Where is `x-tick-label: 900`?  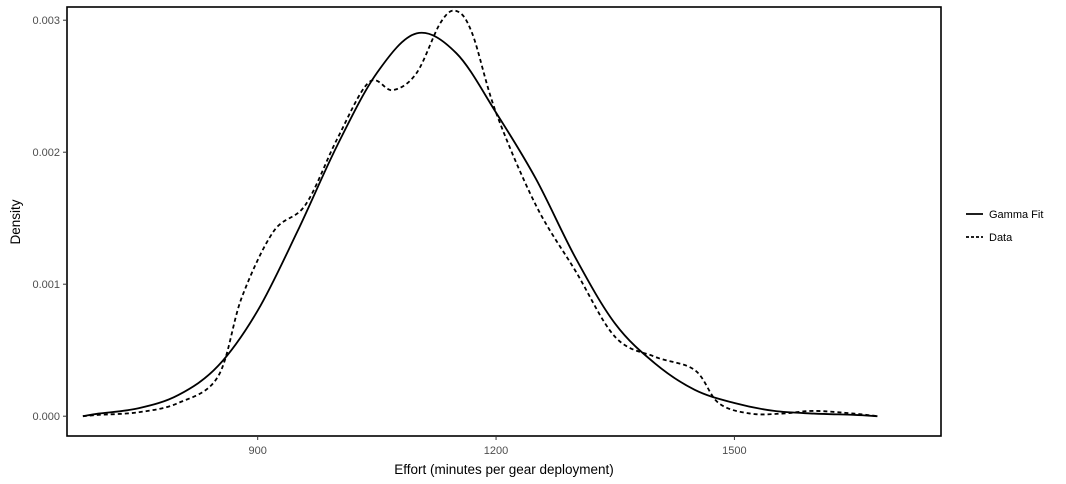 x-tick-label: 900 is located at coordinates (258, 451).